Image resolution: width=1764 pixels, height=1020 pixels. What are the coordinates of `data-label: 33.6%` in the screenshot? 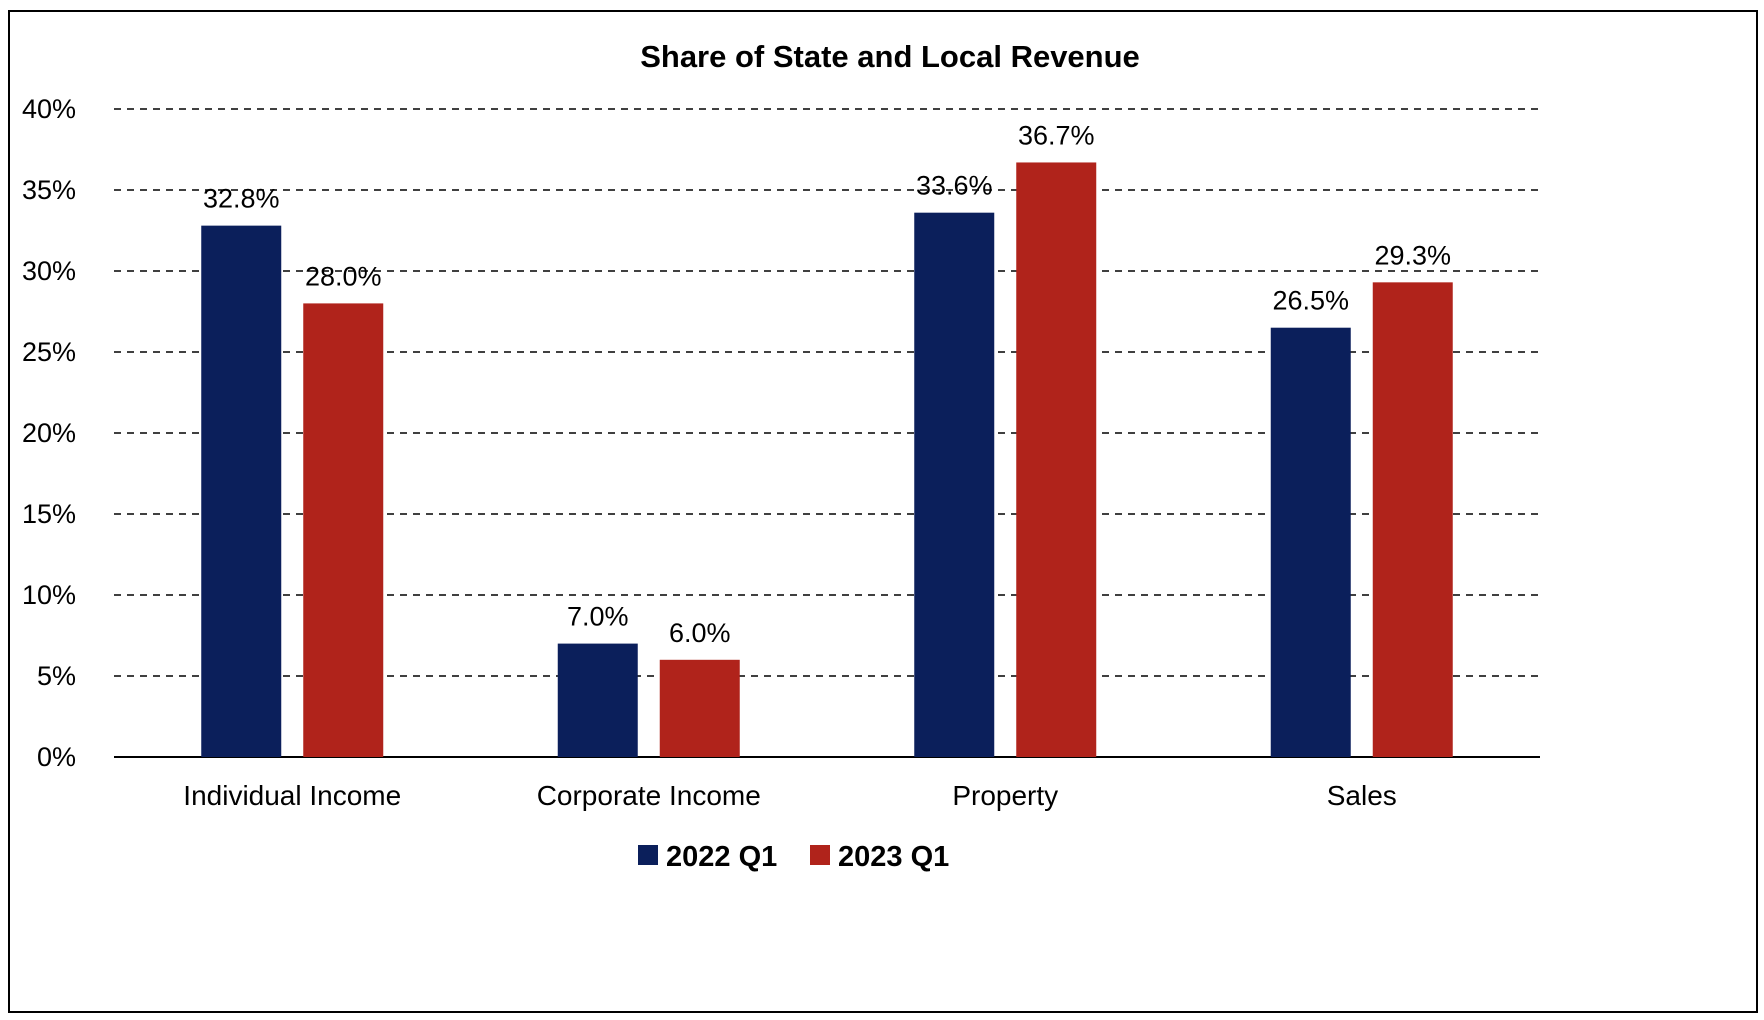 It's located at (954, 186).